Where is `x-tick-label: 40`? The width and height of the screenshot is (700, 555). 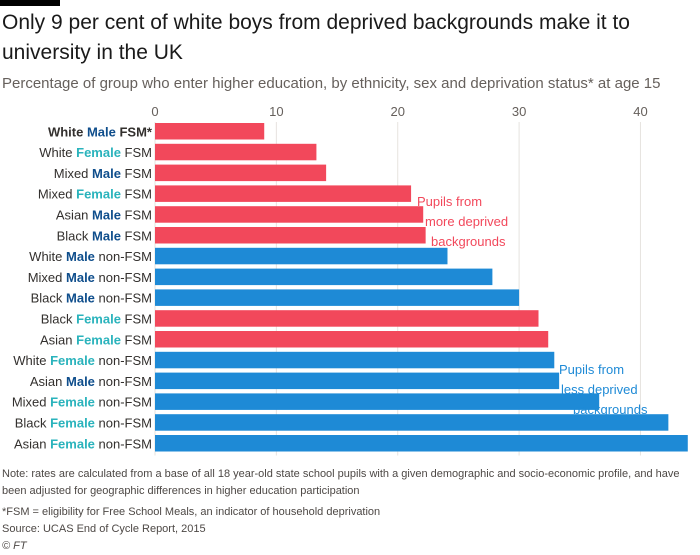
x-tick-label: 40 is located at coordinates (640, 111).